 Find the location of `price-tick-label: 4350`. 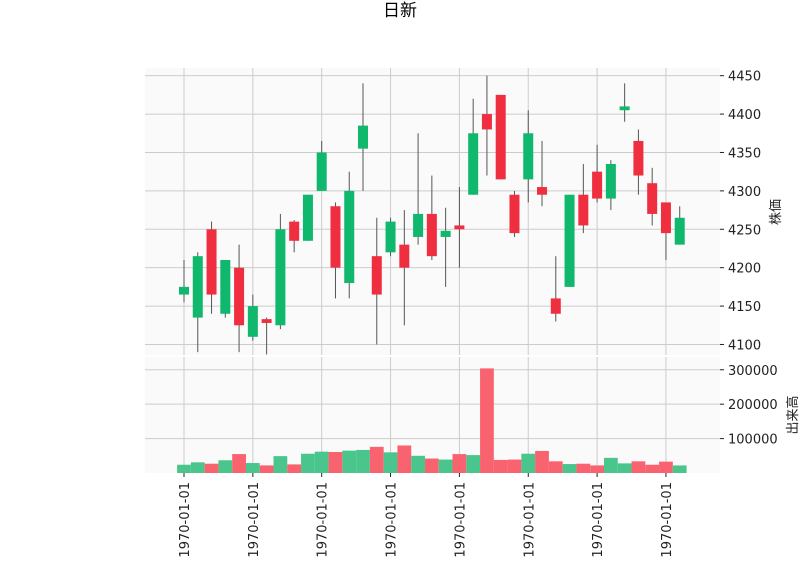

price-tick-label: 4350 is located at coordinates (744, 153).